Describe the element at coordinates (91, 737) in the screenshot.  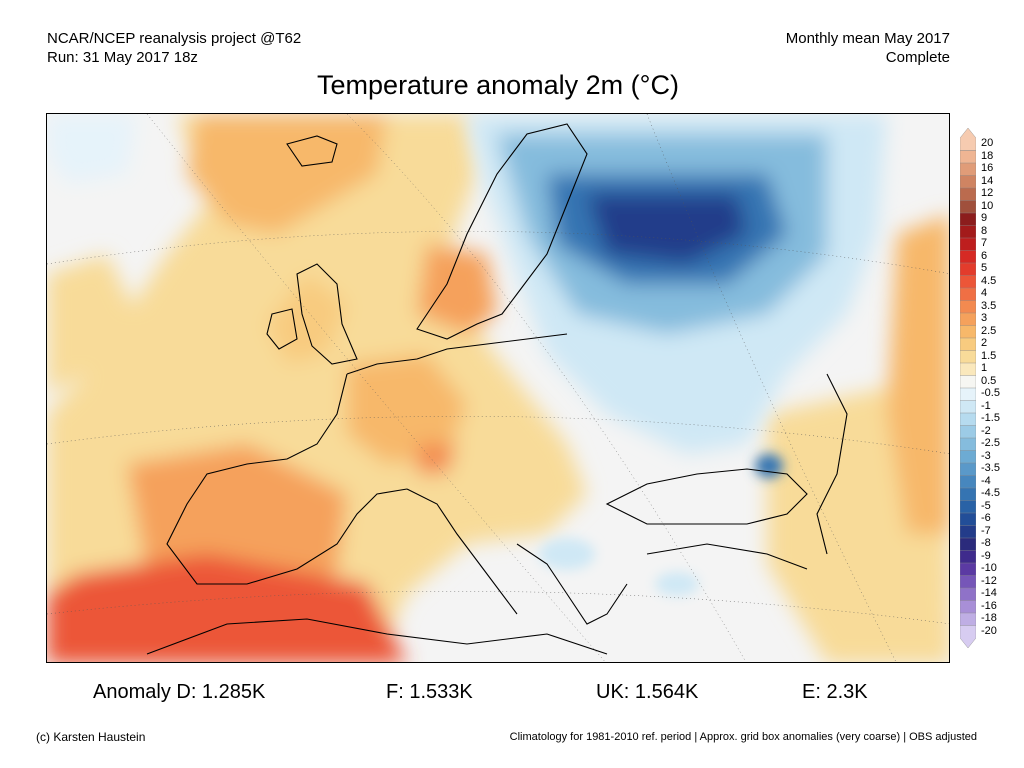
I see `copyright: (c) Karsten Haustein` at that location.